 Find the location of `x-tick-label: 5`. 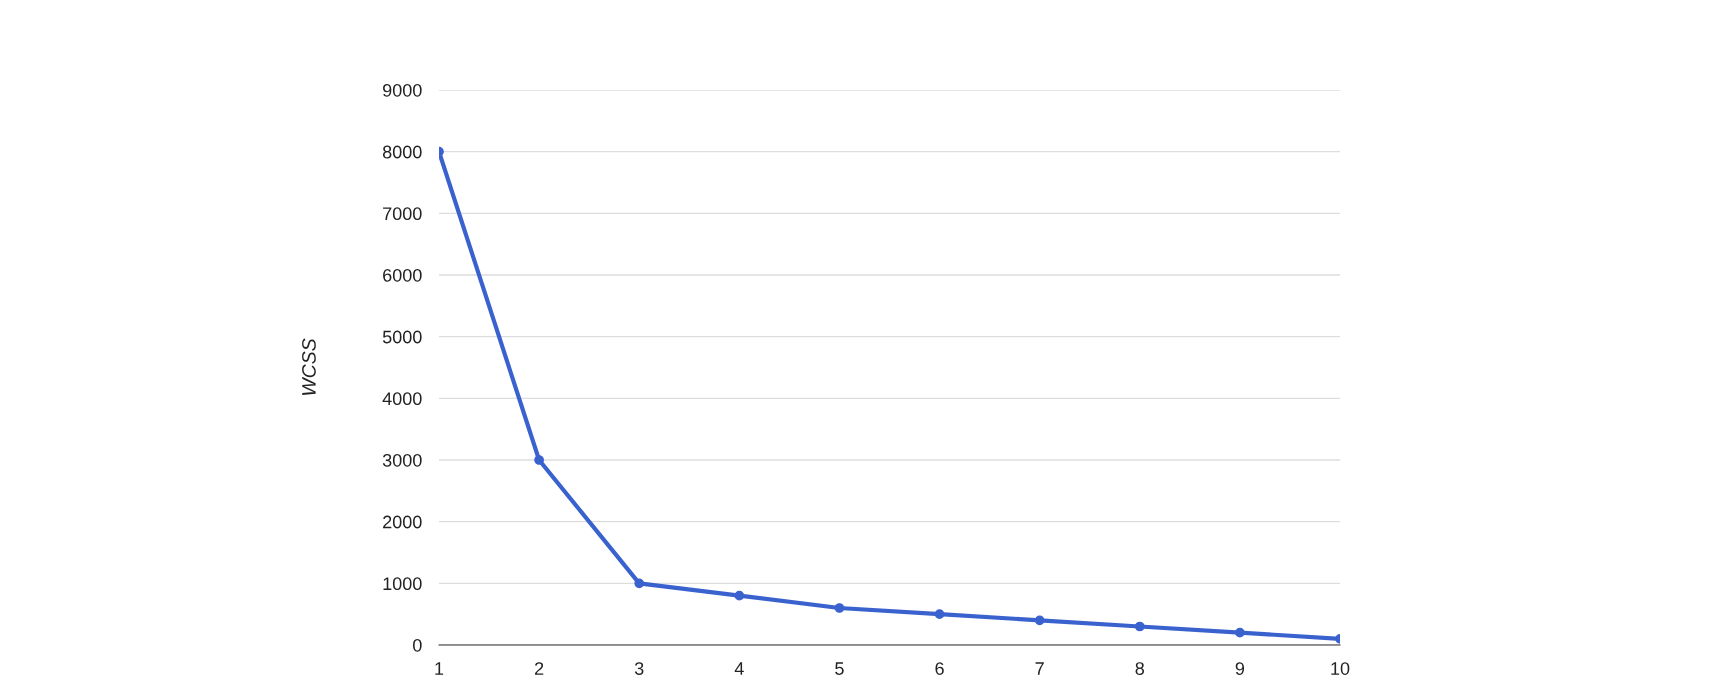

x-tick-label: 5 is located at coordinates (839, 668).